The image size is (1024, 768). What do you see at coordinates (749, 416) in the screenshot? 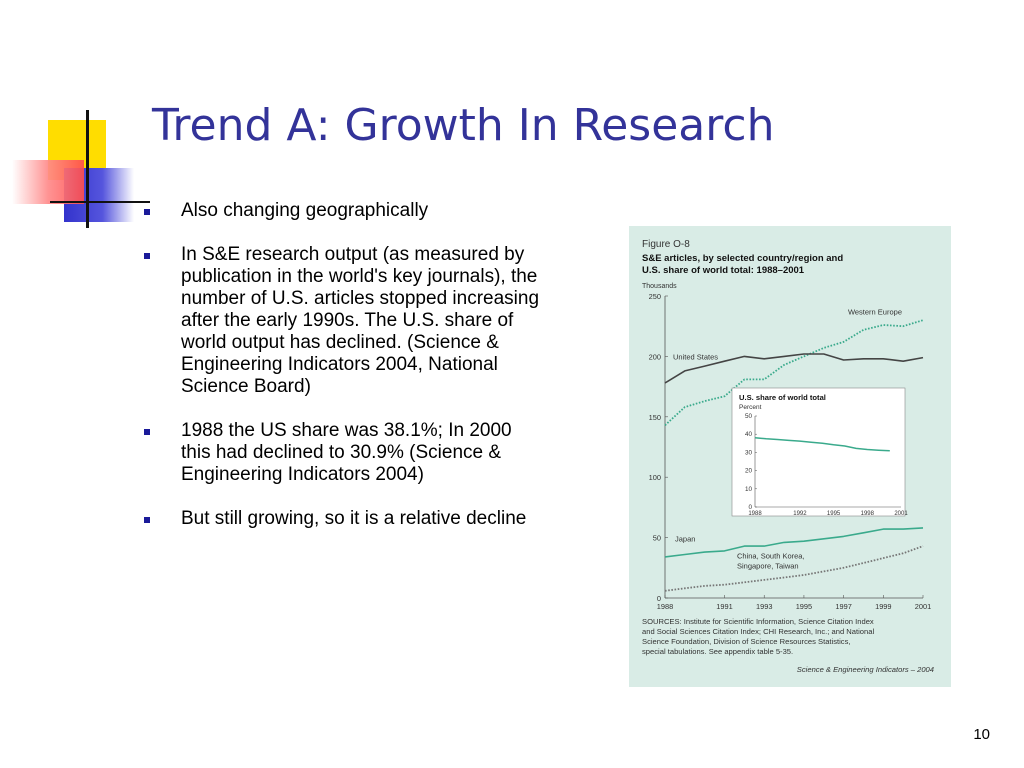
I see `inset-y-tick-label: 50` at bounding box center [749, 416].